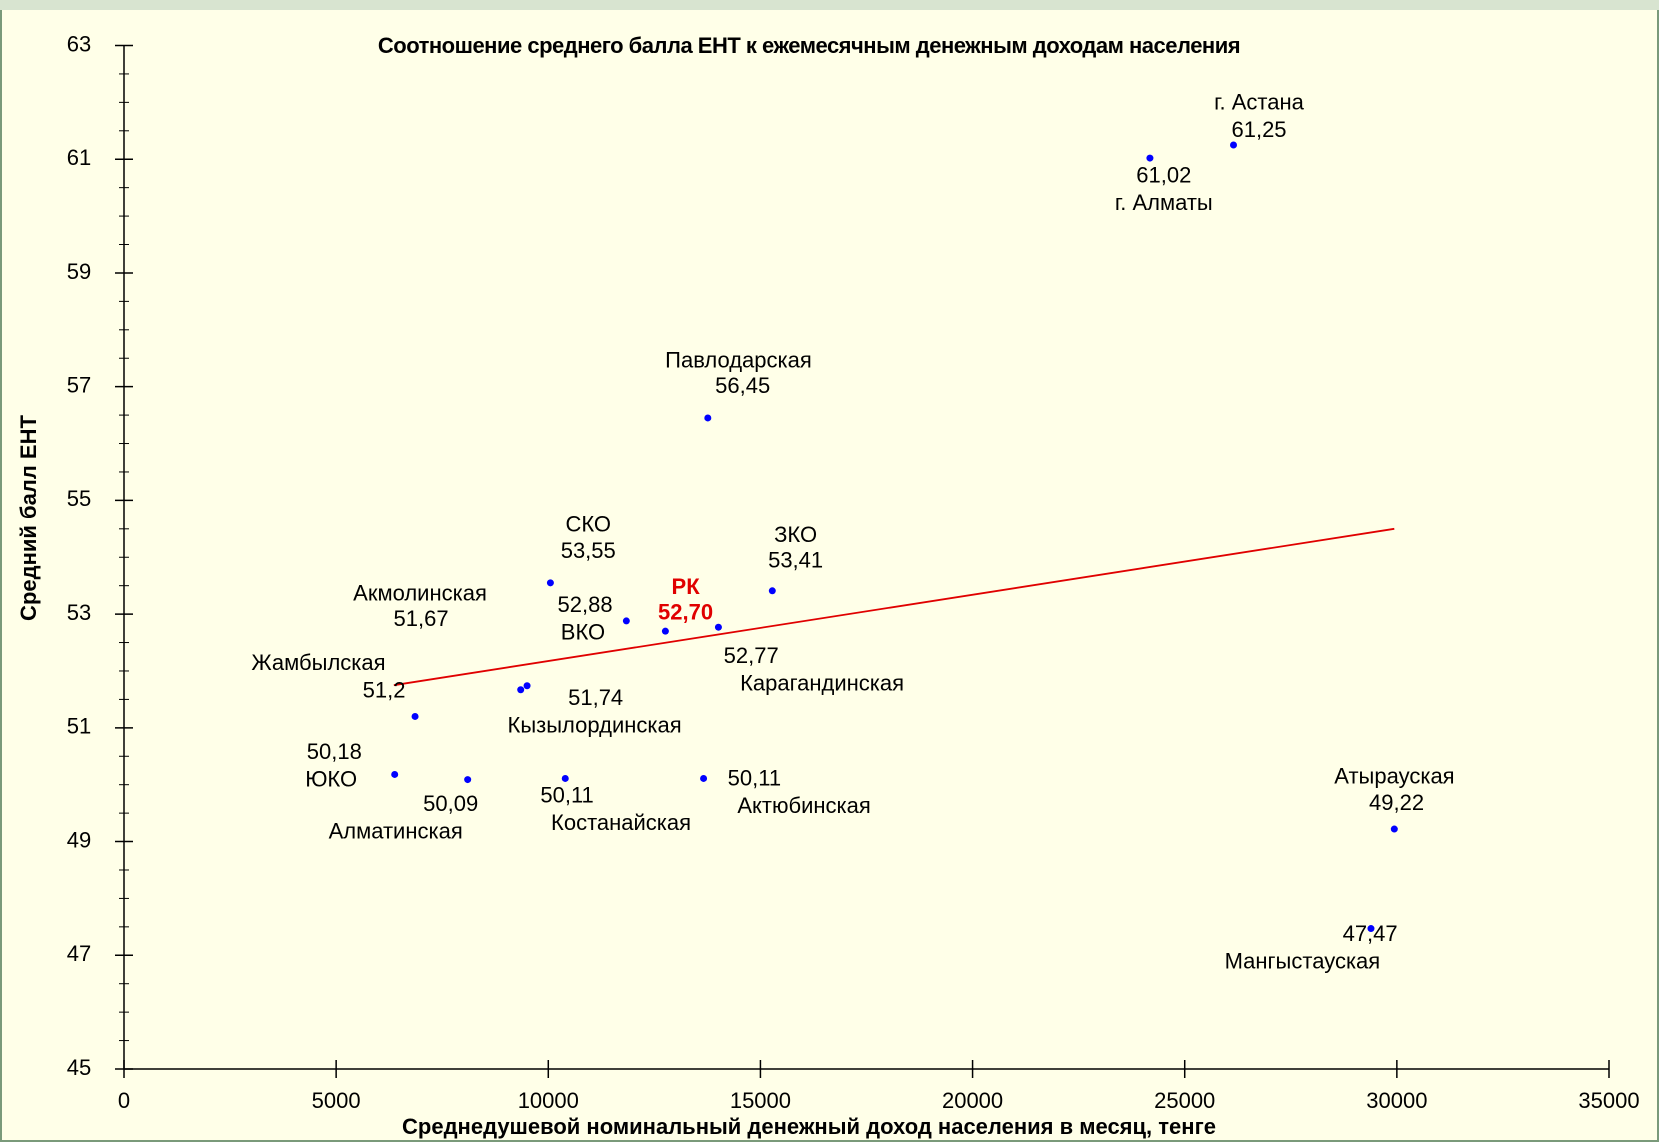  Describe the element at coordinates (803, 805) in the screenshot. I see `point-name: Актюбинская` at that location.